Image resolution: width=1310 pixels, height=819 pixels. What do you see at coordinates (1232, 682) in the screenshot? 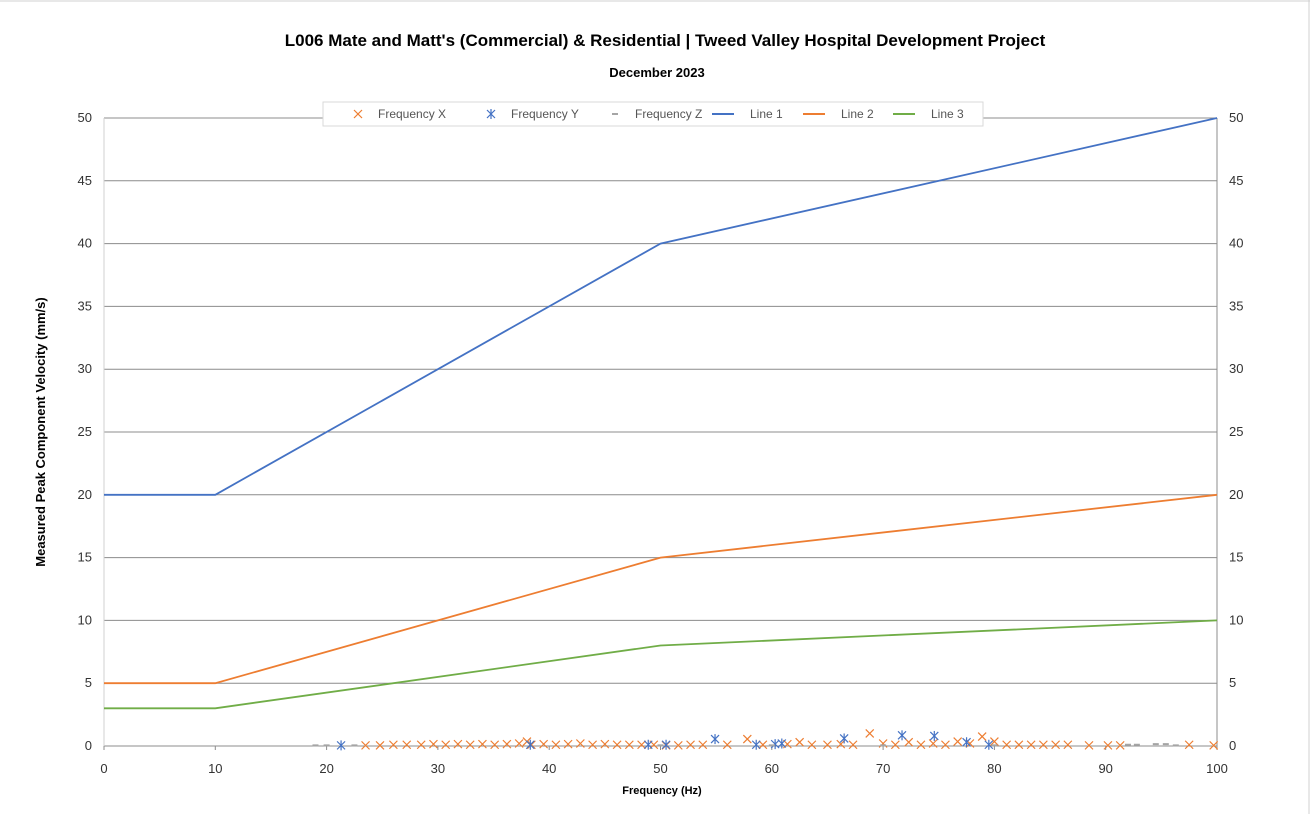
I see `secondary-y-tick-label: 5` at bounding box center [1232, 682].